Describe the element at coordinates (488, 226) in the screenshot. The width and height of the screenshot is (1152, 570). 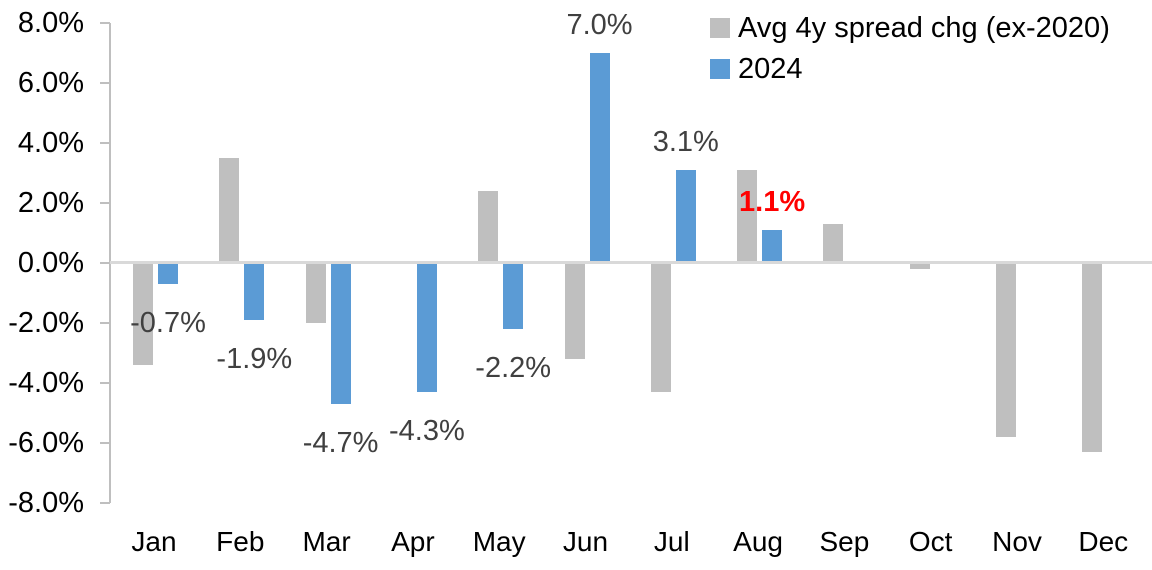
I see `bar-avg-may` at that location.